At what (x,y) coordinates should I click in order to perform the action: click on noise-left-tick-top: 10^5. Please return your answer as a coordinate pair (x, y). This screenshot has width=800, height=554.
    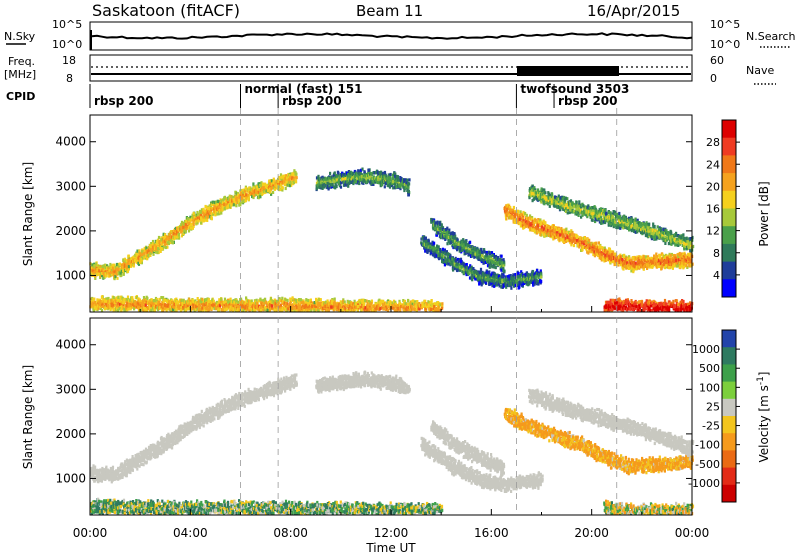
    Looking at the image, I should click on (67, 24).